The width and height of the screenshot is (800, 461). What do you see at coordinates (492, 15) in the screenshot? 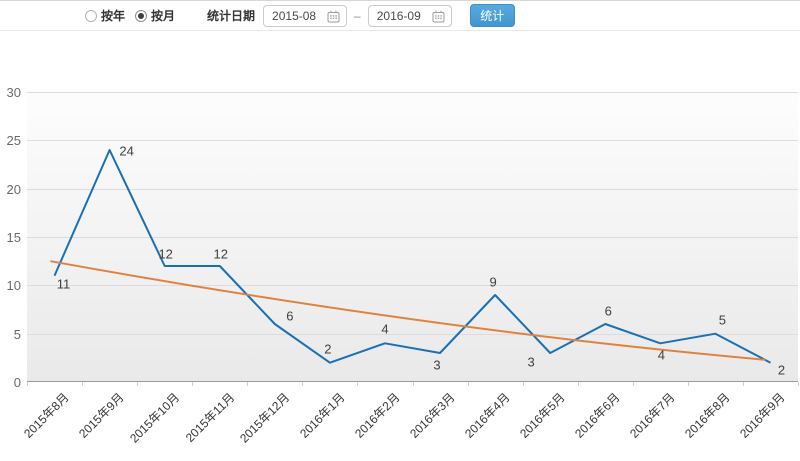
I see `submit-button: 统计` at bounding box center [492, 15].